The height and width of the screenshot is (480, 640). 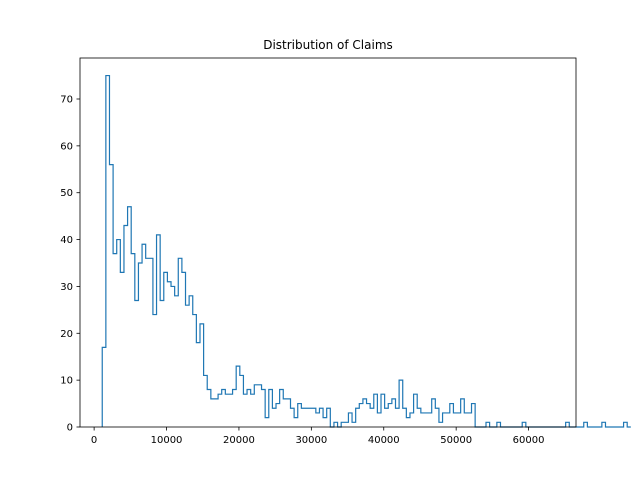 What do you see at coordinates (94, 440) in the screenshot?
I see `x-tick-label: 0` at bounding box center [94, 440].